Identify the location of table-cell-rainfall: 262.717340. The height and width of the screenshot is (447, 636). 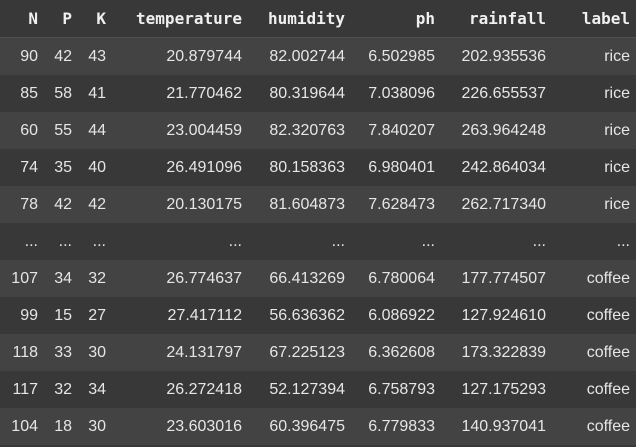
(496, 204).